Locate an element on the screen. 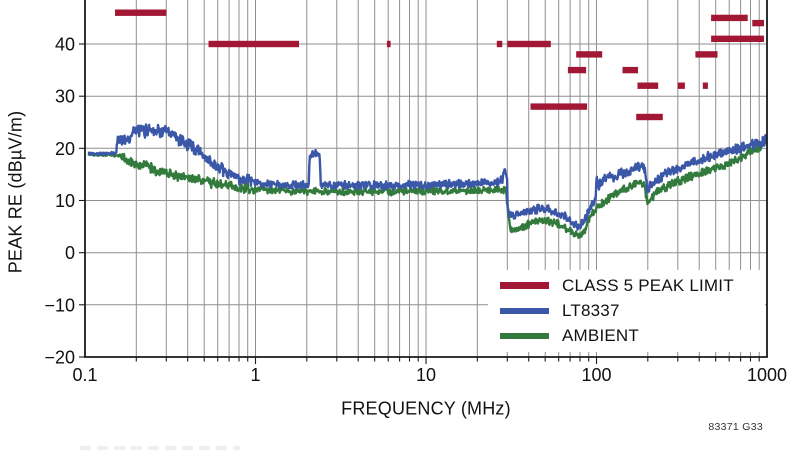  y-tick-label: −20 is located at coordinates (59, 358).